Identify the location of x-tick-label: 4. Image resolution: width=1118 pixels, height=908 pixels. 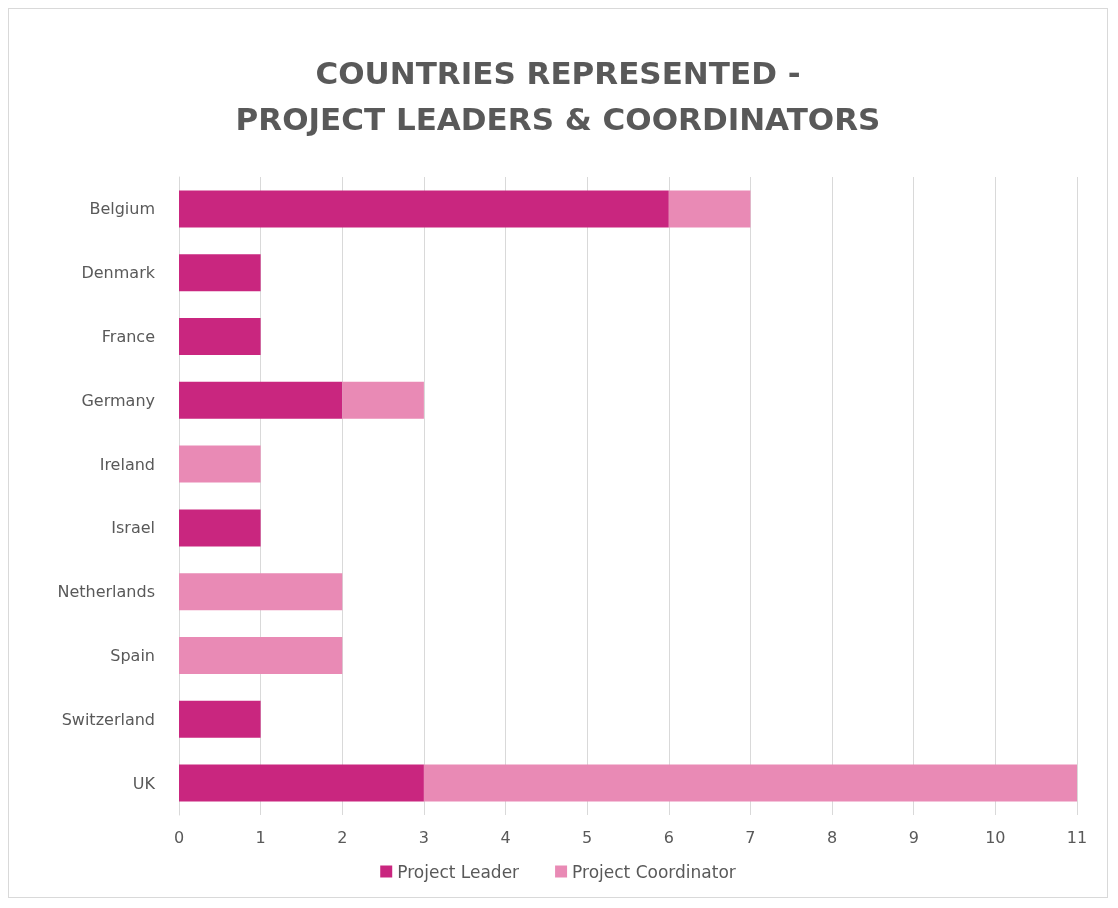
(505, 837).